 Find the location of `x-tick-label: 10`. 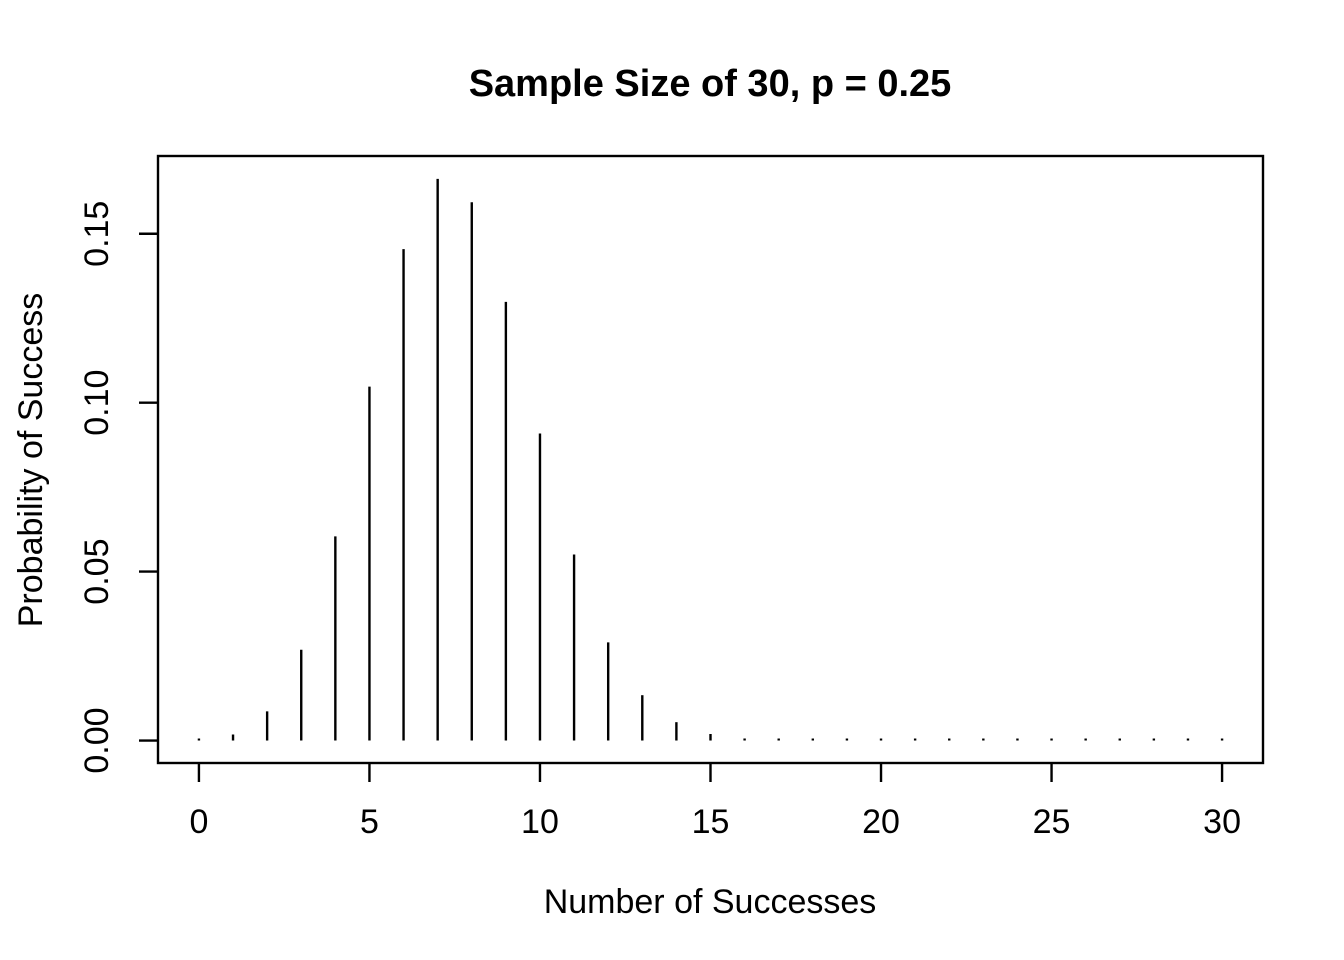

x-tick-label: 10 is located at coordinates (540, 822).